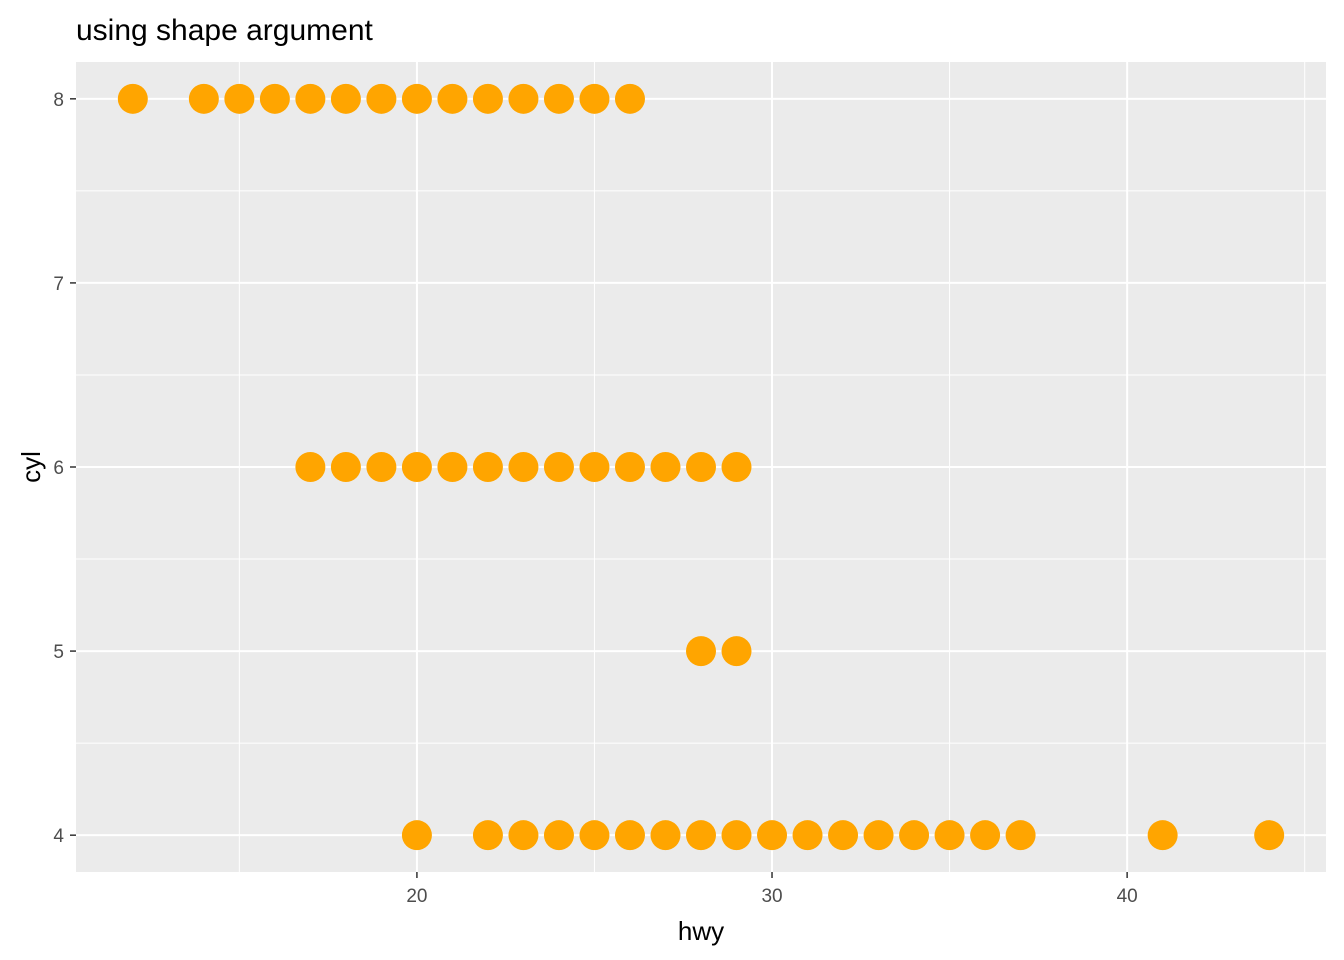 Image resolution: width=1344 pixels, height=960 pixels. What do you see at coordinates (416, 896) in the screenshot?
I see `x-tick-label: 20` at bounding box center [416, 896].